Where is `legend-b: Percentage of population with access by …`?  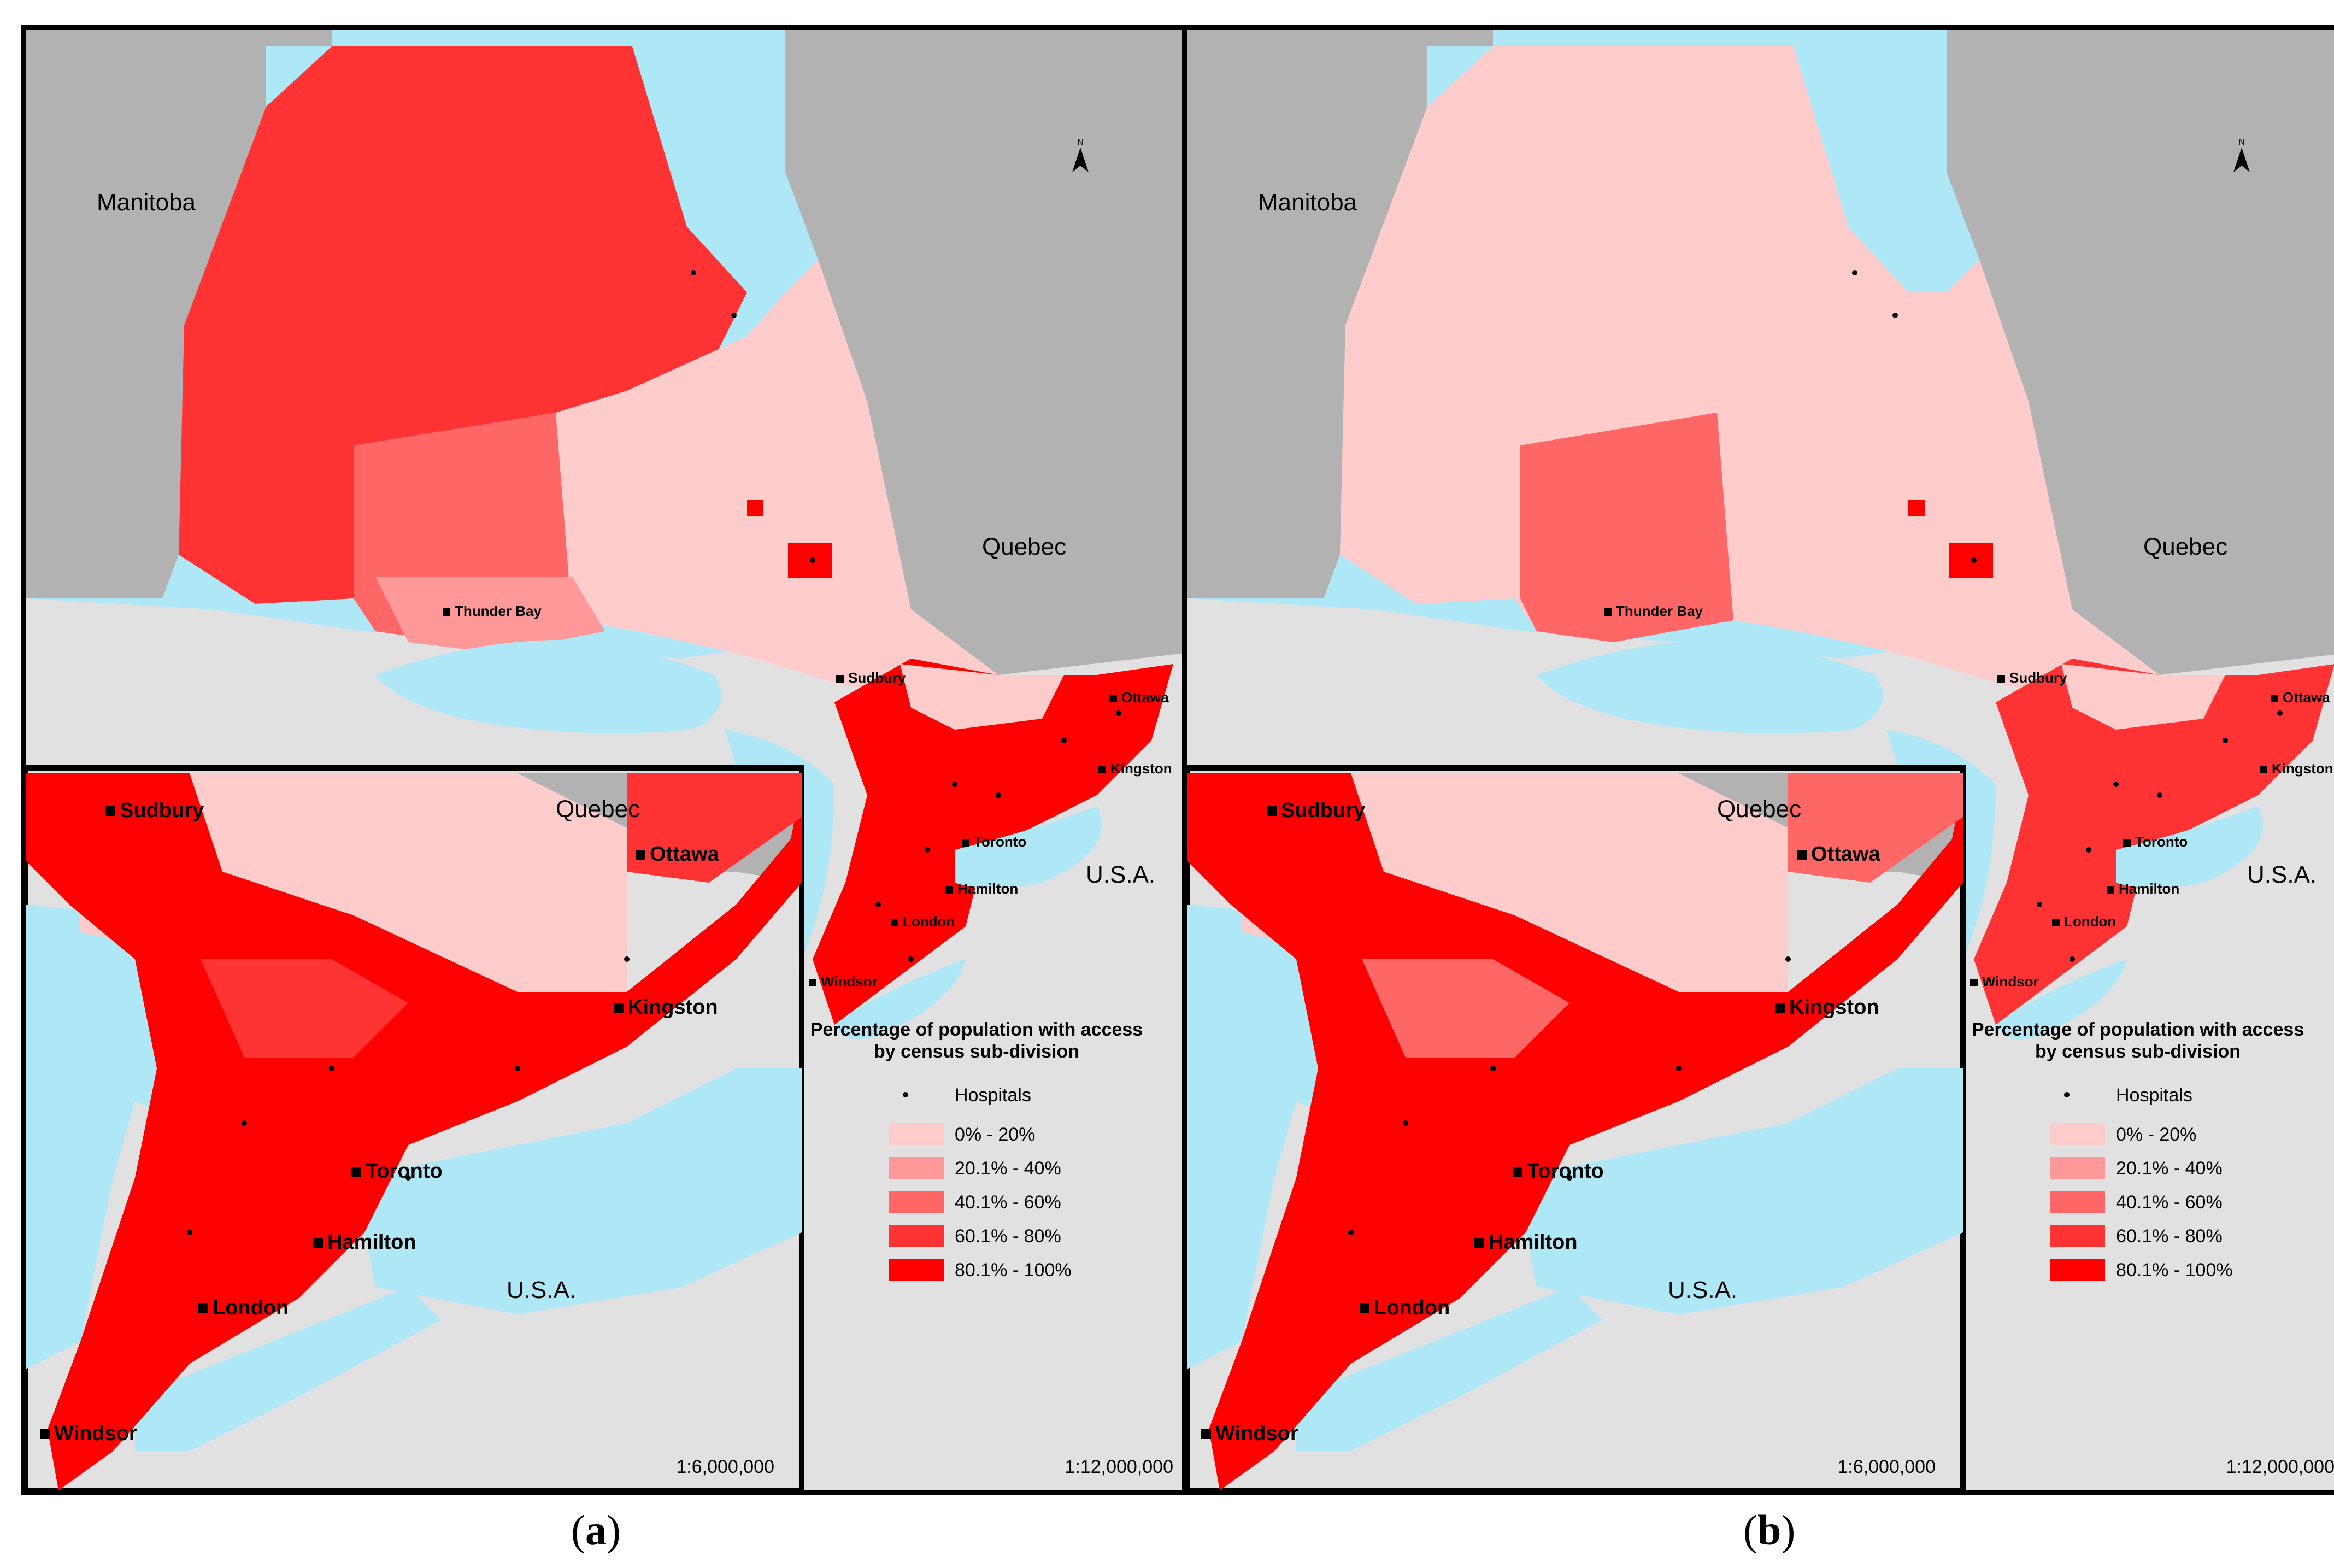 legend-b: Percentage of population with access by … is located at coordinates (2138, 1150).